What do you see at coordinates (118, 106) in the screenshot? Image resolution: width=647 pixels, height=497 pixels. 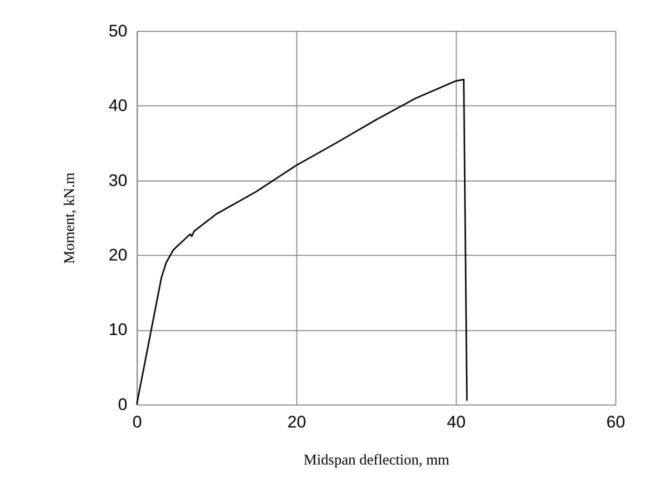 I see `y-tick-label: 40` at bounding box center [118, 106].